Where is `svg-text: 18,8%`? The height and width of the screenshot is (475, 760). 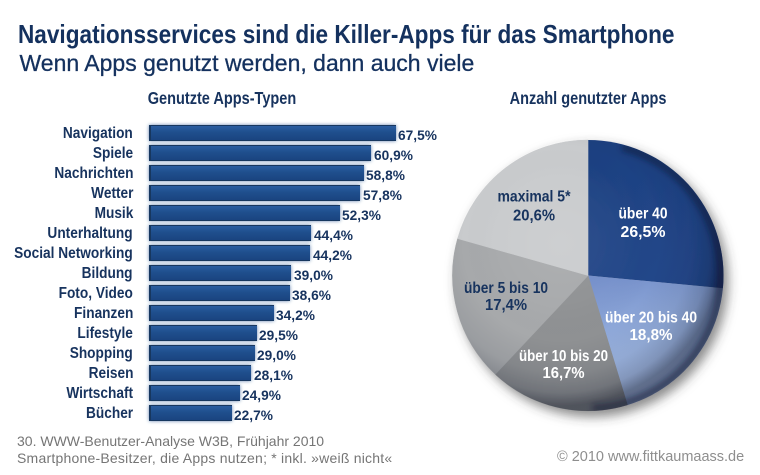 svg-text: 18,8% is located at coordinates (651, 335).